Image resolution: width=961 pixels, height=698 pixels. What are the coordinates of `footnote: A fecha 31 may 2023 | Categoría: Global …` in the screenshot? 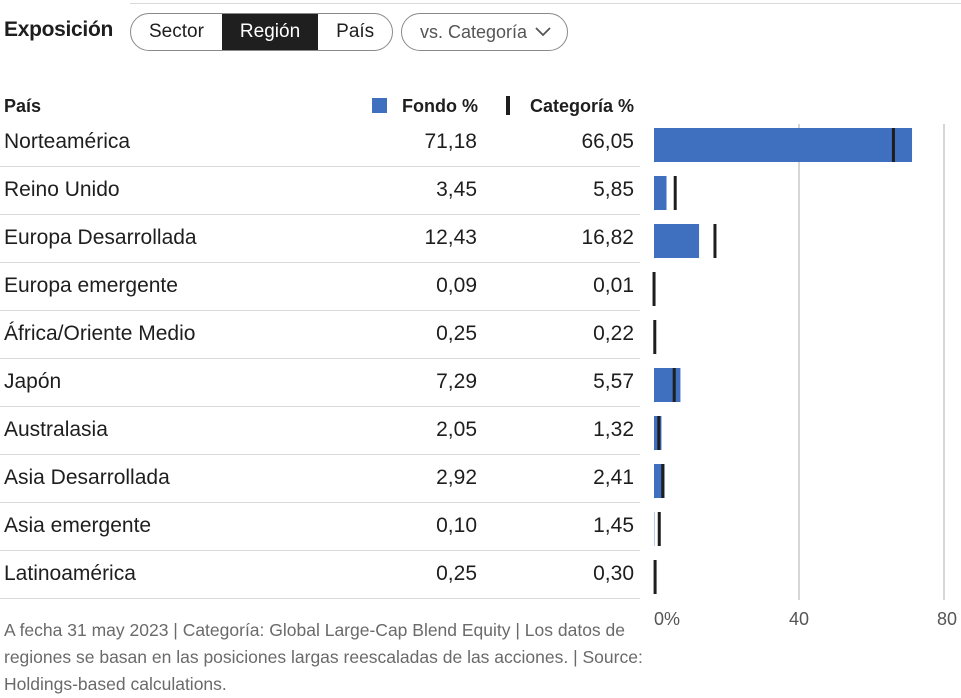 It's located at (324, 657).